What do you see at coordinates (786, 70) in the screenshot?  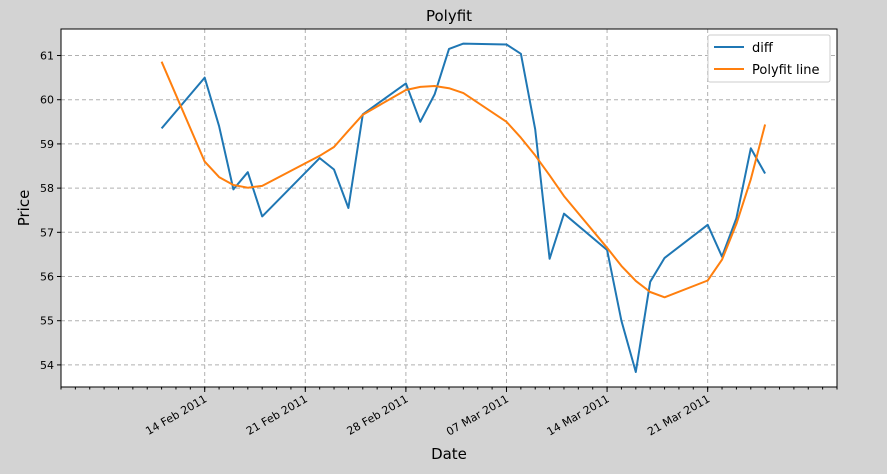 I see `legend-label-polyfit: Polyfit line` at bounding box center [786, 70].